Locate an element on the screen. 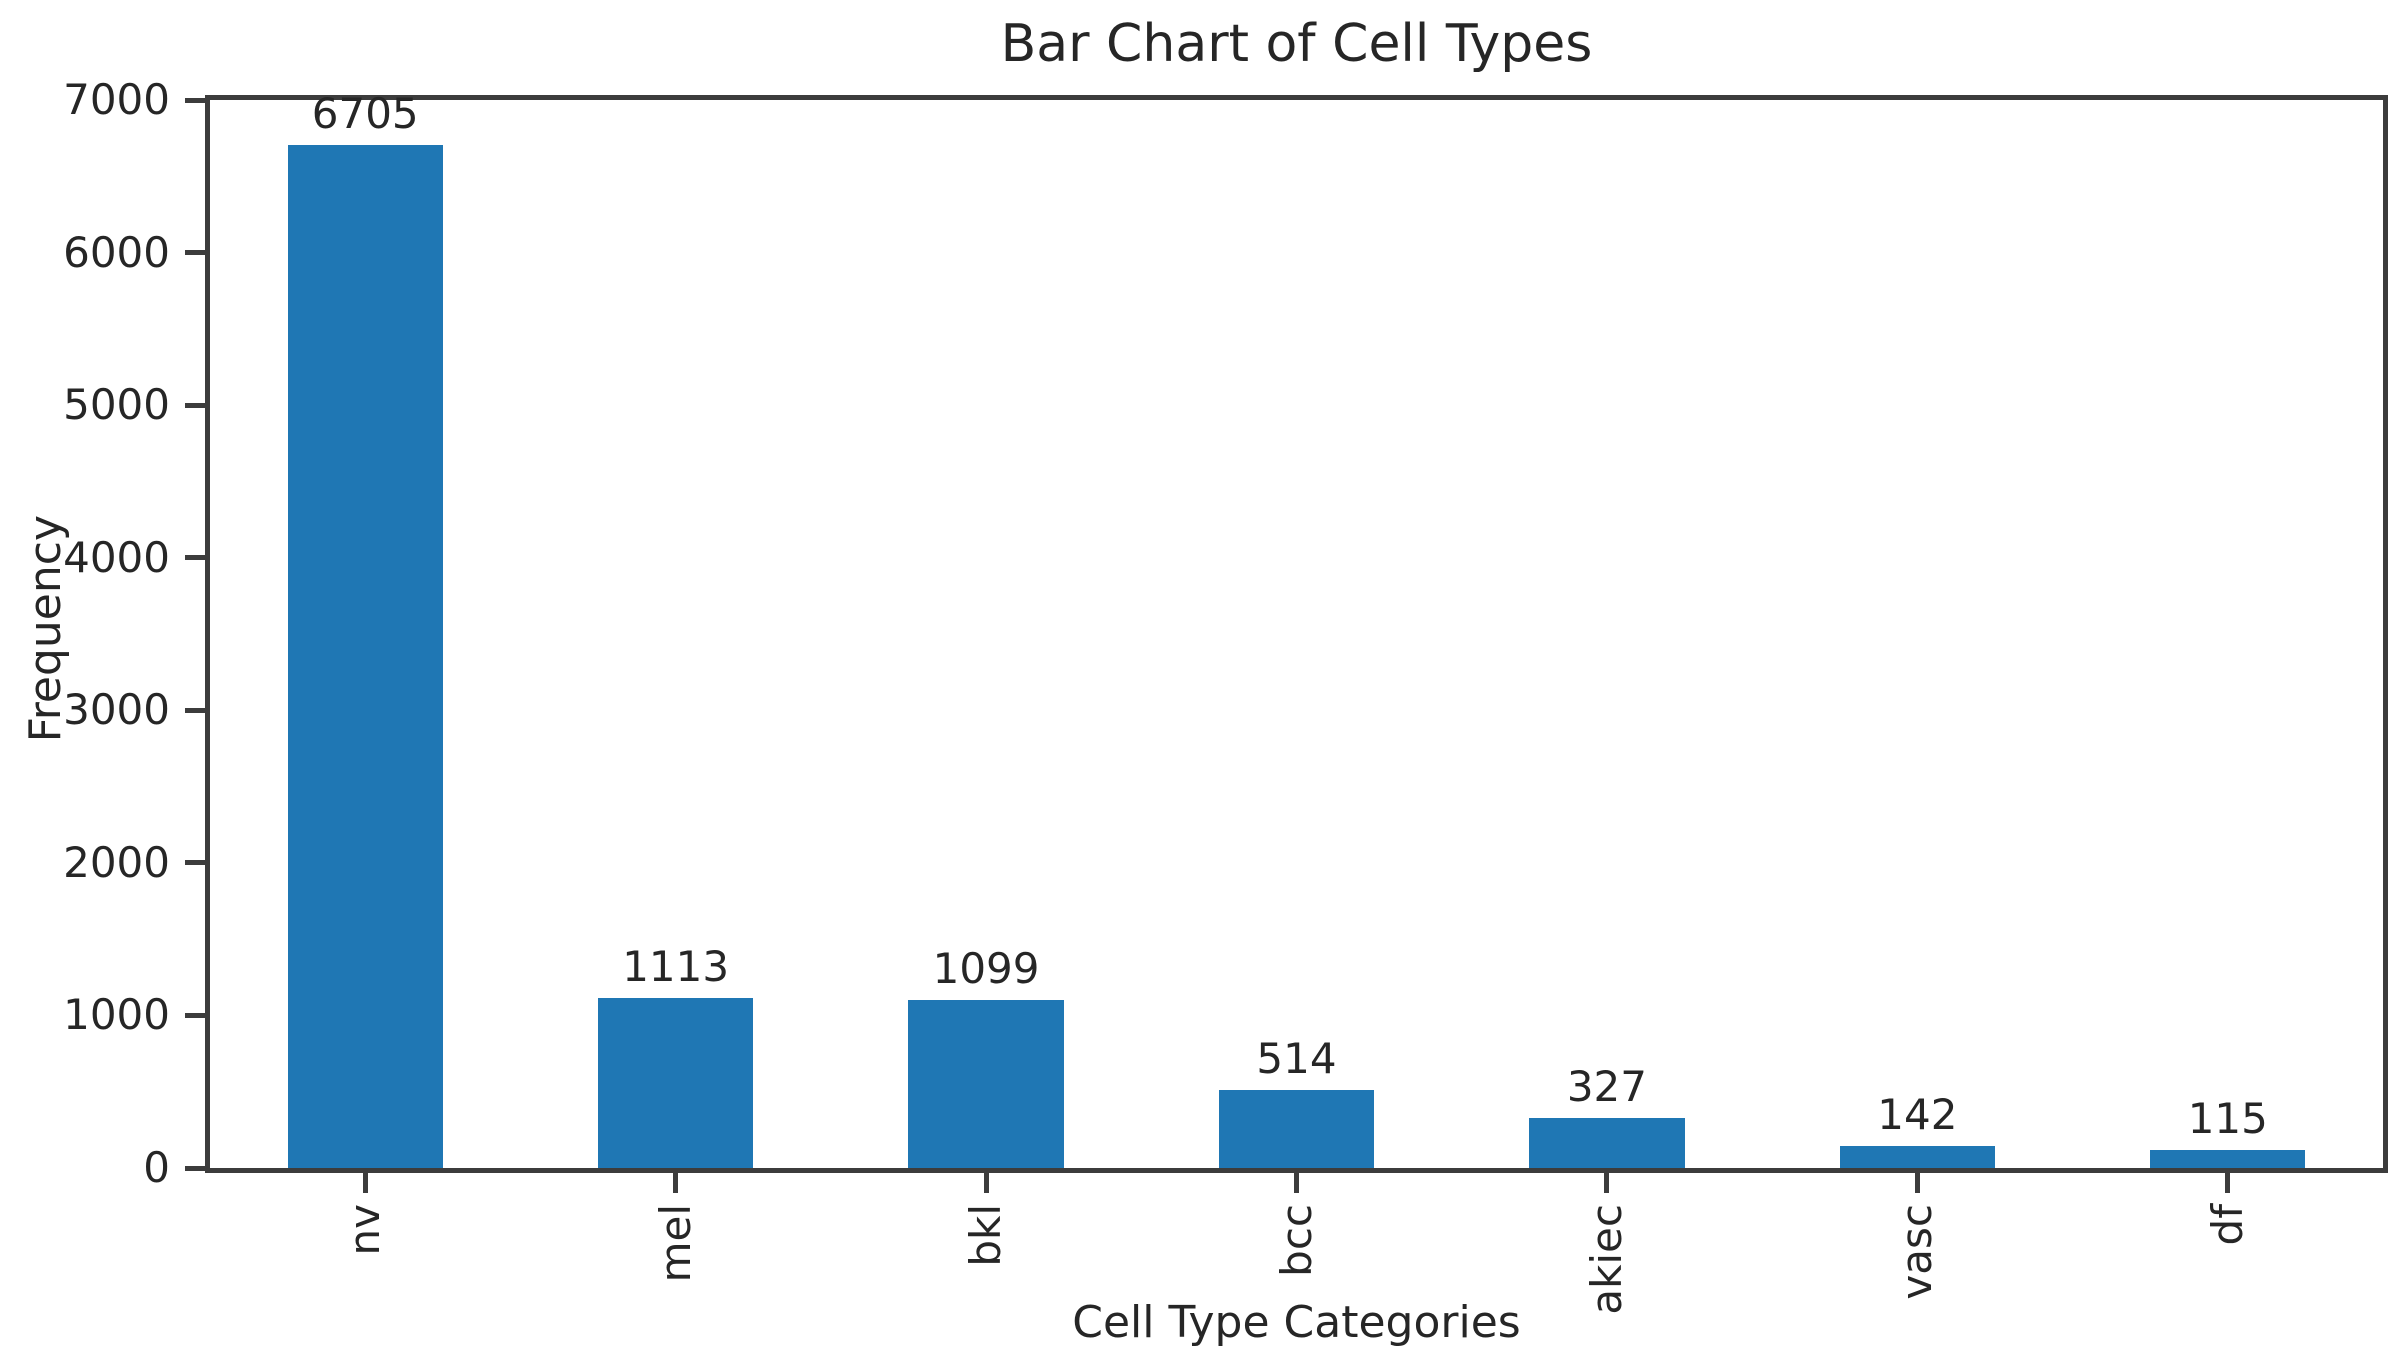 The height and width of the screenshot is (1369, 2408). bar-value-label-vasc: 142 is located at coordinates (1917, 1115).